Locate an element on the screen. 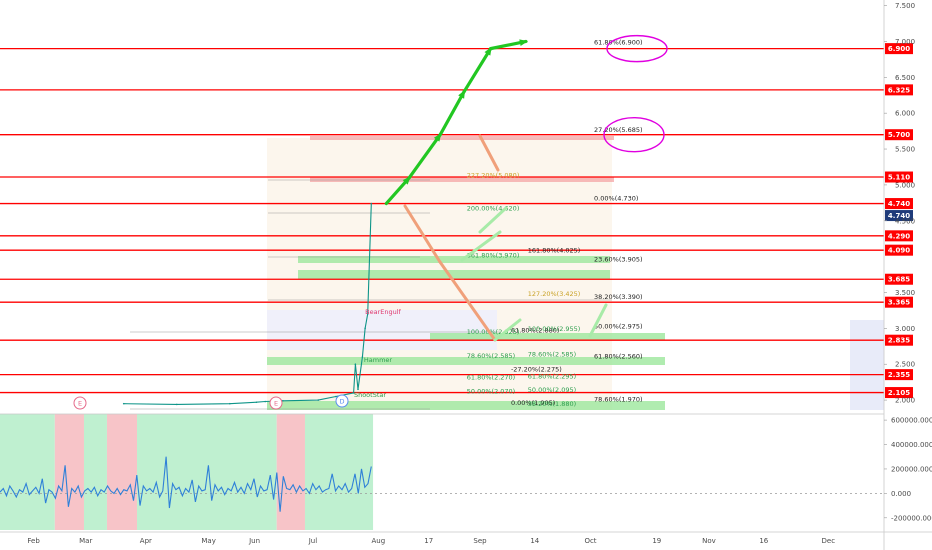 The height and width of the screenshot is (550, 932). time-tick-label: 16 is located at coordinates (763, 541).